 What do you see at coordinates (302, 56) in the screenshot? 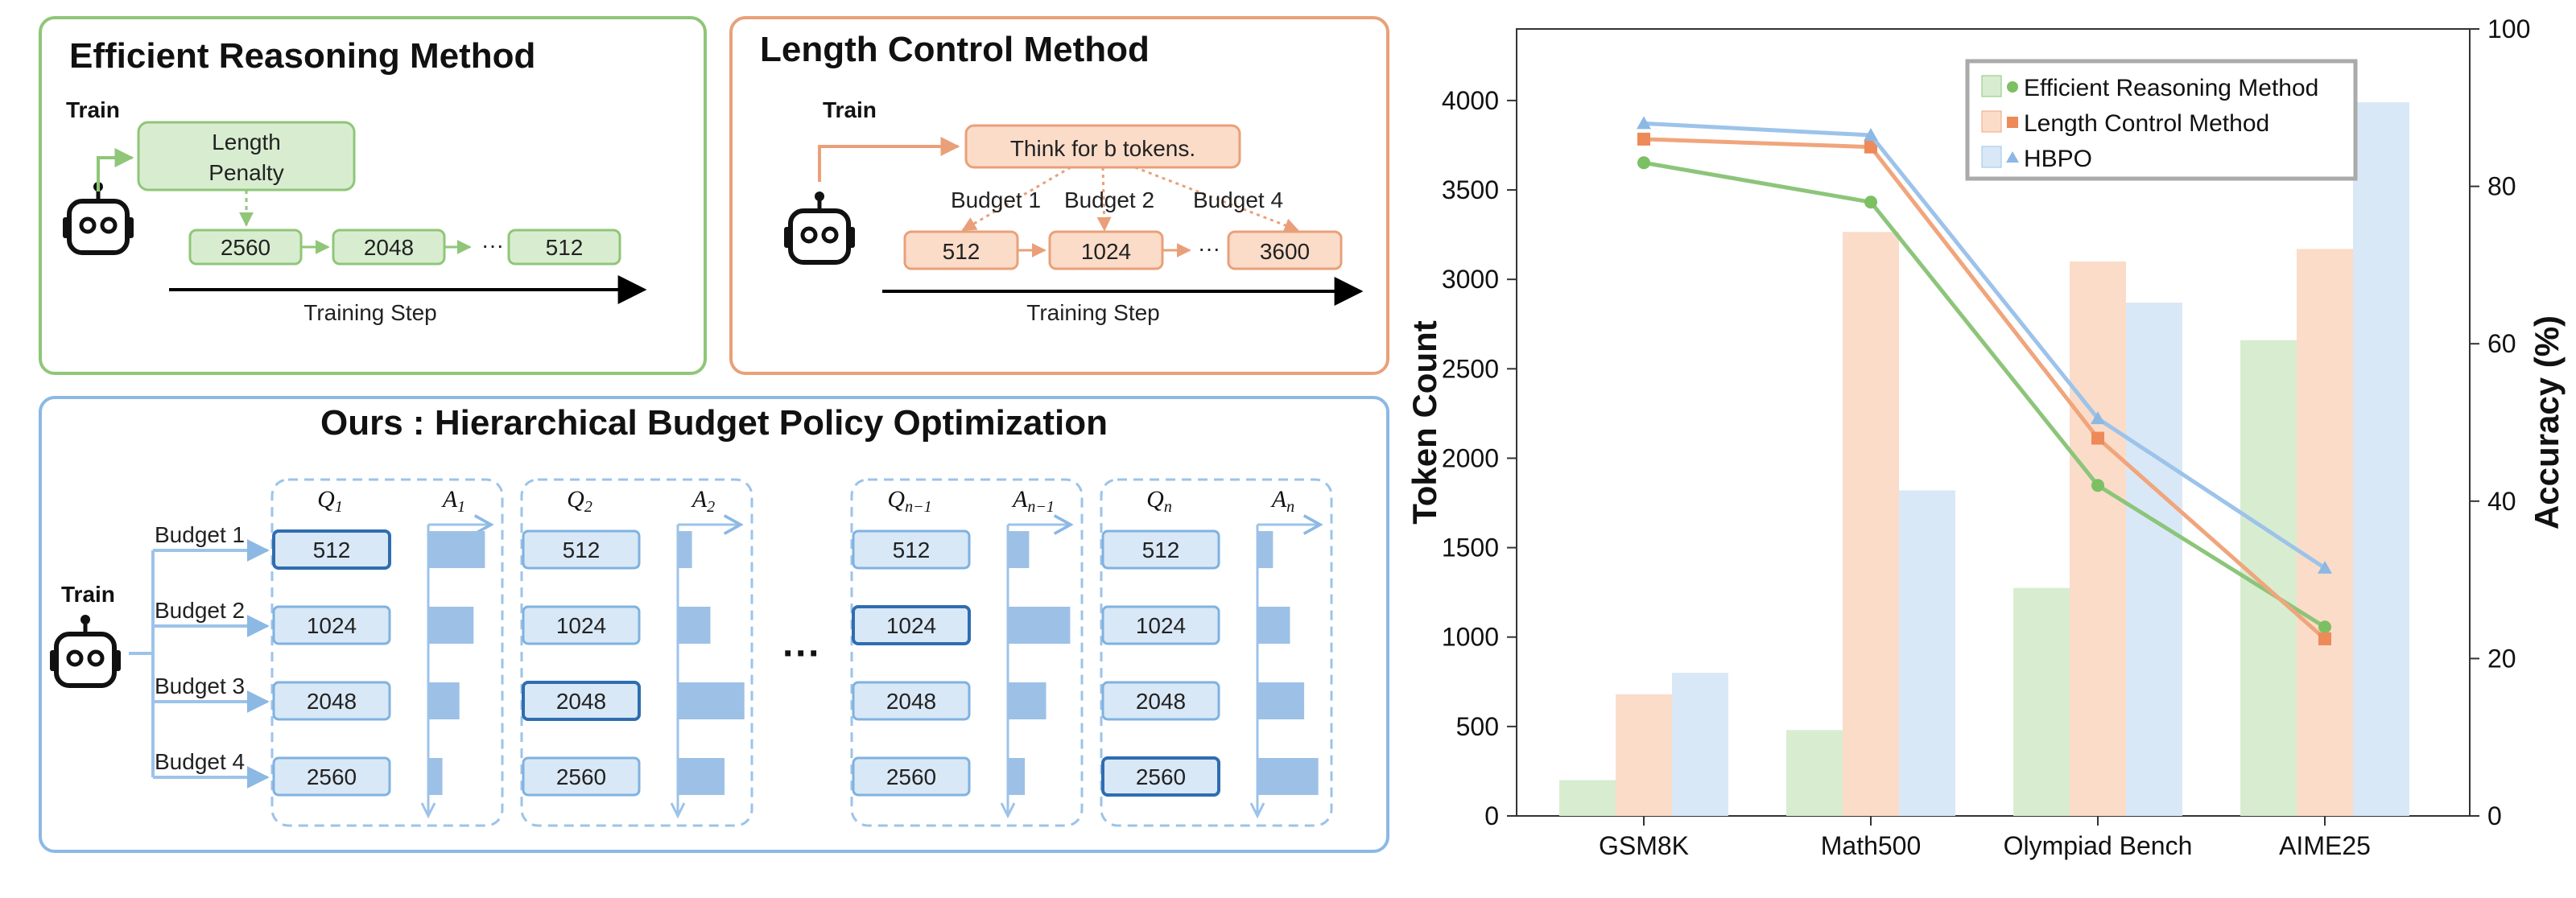
I see `panel-title: Efficient Reasoning Method` at bounding box center [302, 56].